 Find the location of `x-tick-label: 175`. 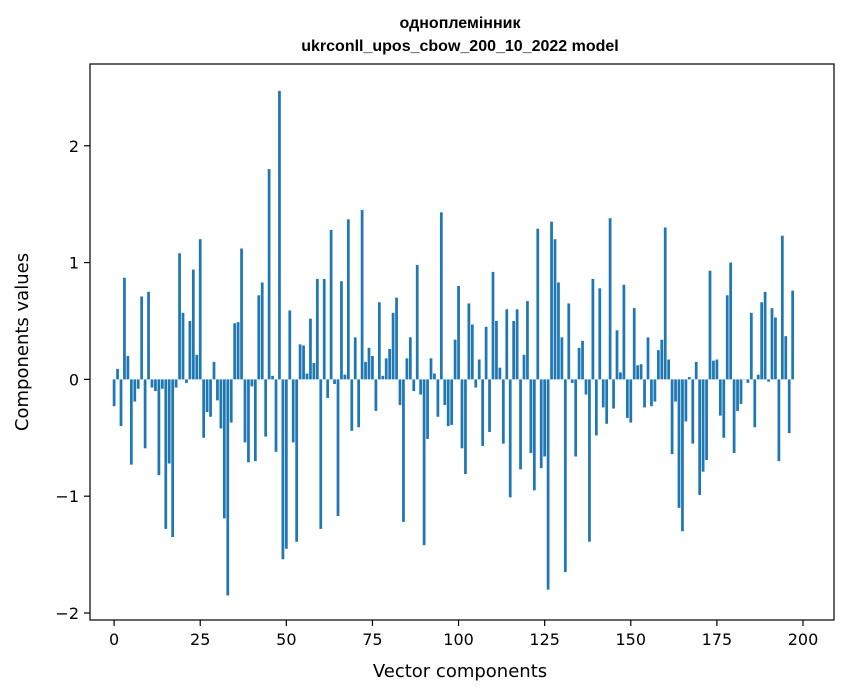

x-tick-label: 175 is located at coordinates (717, 639).